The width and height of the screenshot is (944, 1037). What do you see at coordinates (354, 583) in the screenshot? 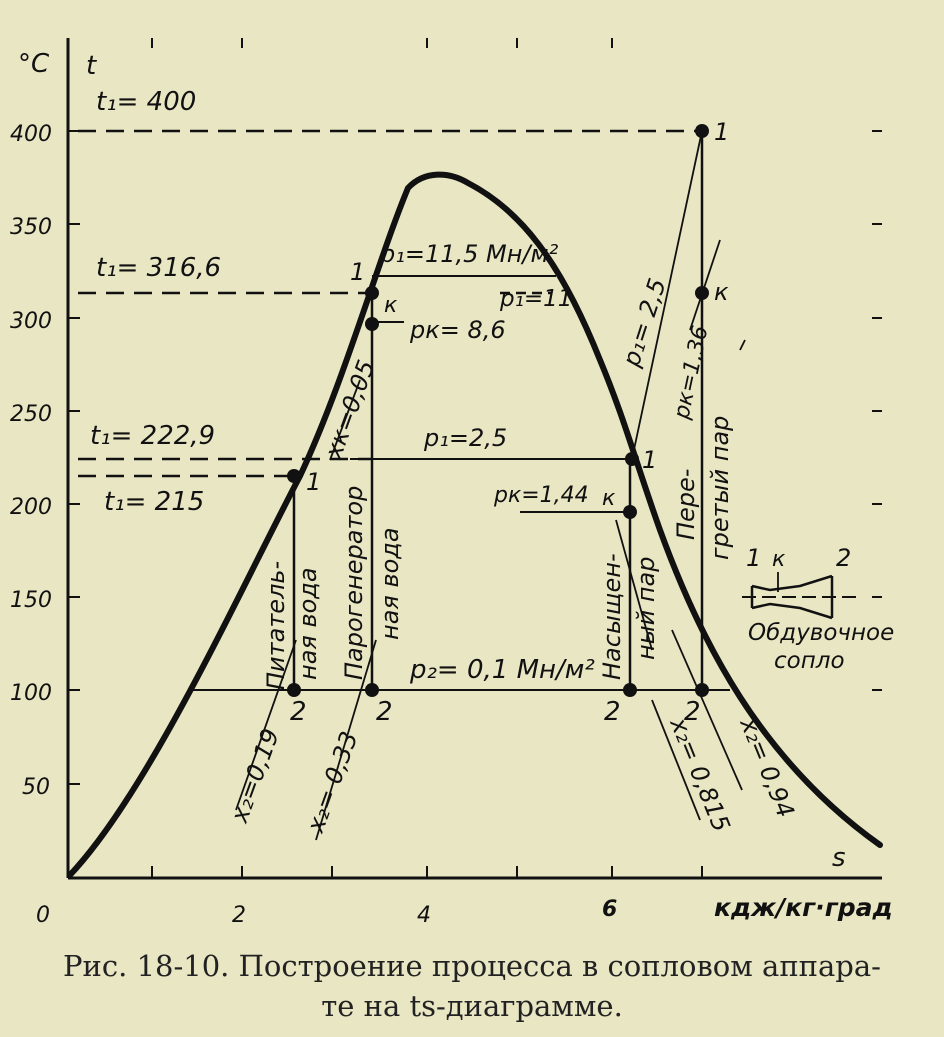
I see `steam-gen-label-1: Парогенератор` at bounding box center [354, 583].